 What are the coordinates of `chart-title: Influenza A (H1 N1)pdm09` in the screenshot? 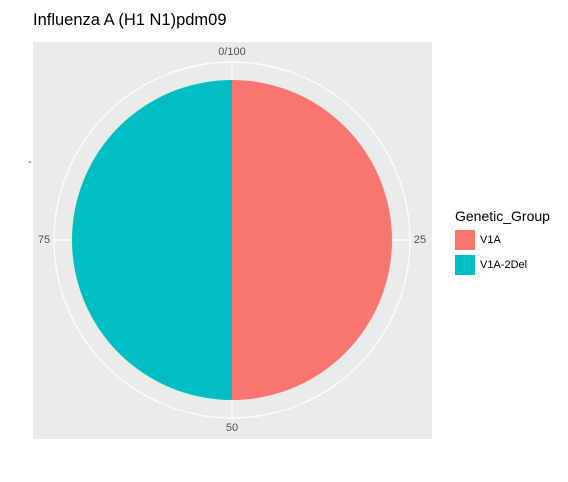 It's located at (130, 20).